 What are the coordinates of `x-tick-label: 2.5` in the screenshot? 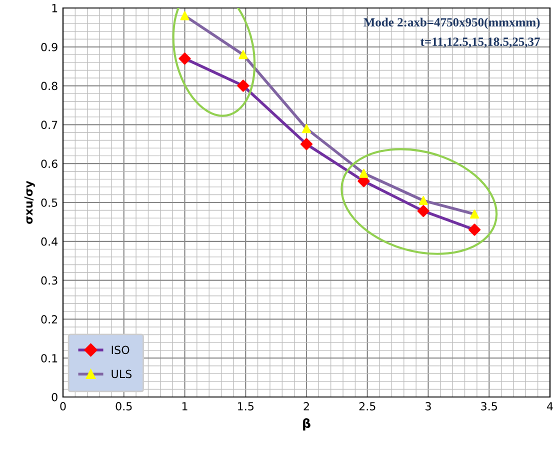 It's located at (367, 406).